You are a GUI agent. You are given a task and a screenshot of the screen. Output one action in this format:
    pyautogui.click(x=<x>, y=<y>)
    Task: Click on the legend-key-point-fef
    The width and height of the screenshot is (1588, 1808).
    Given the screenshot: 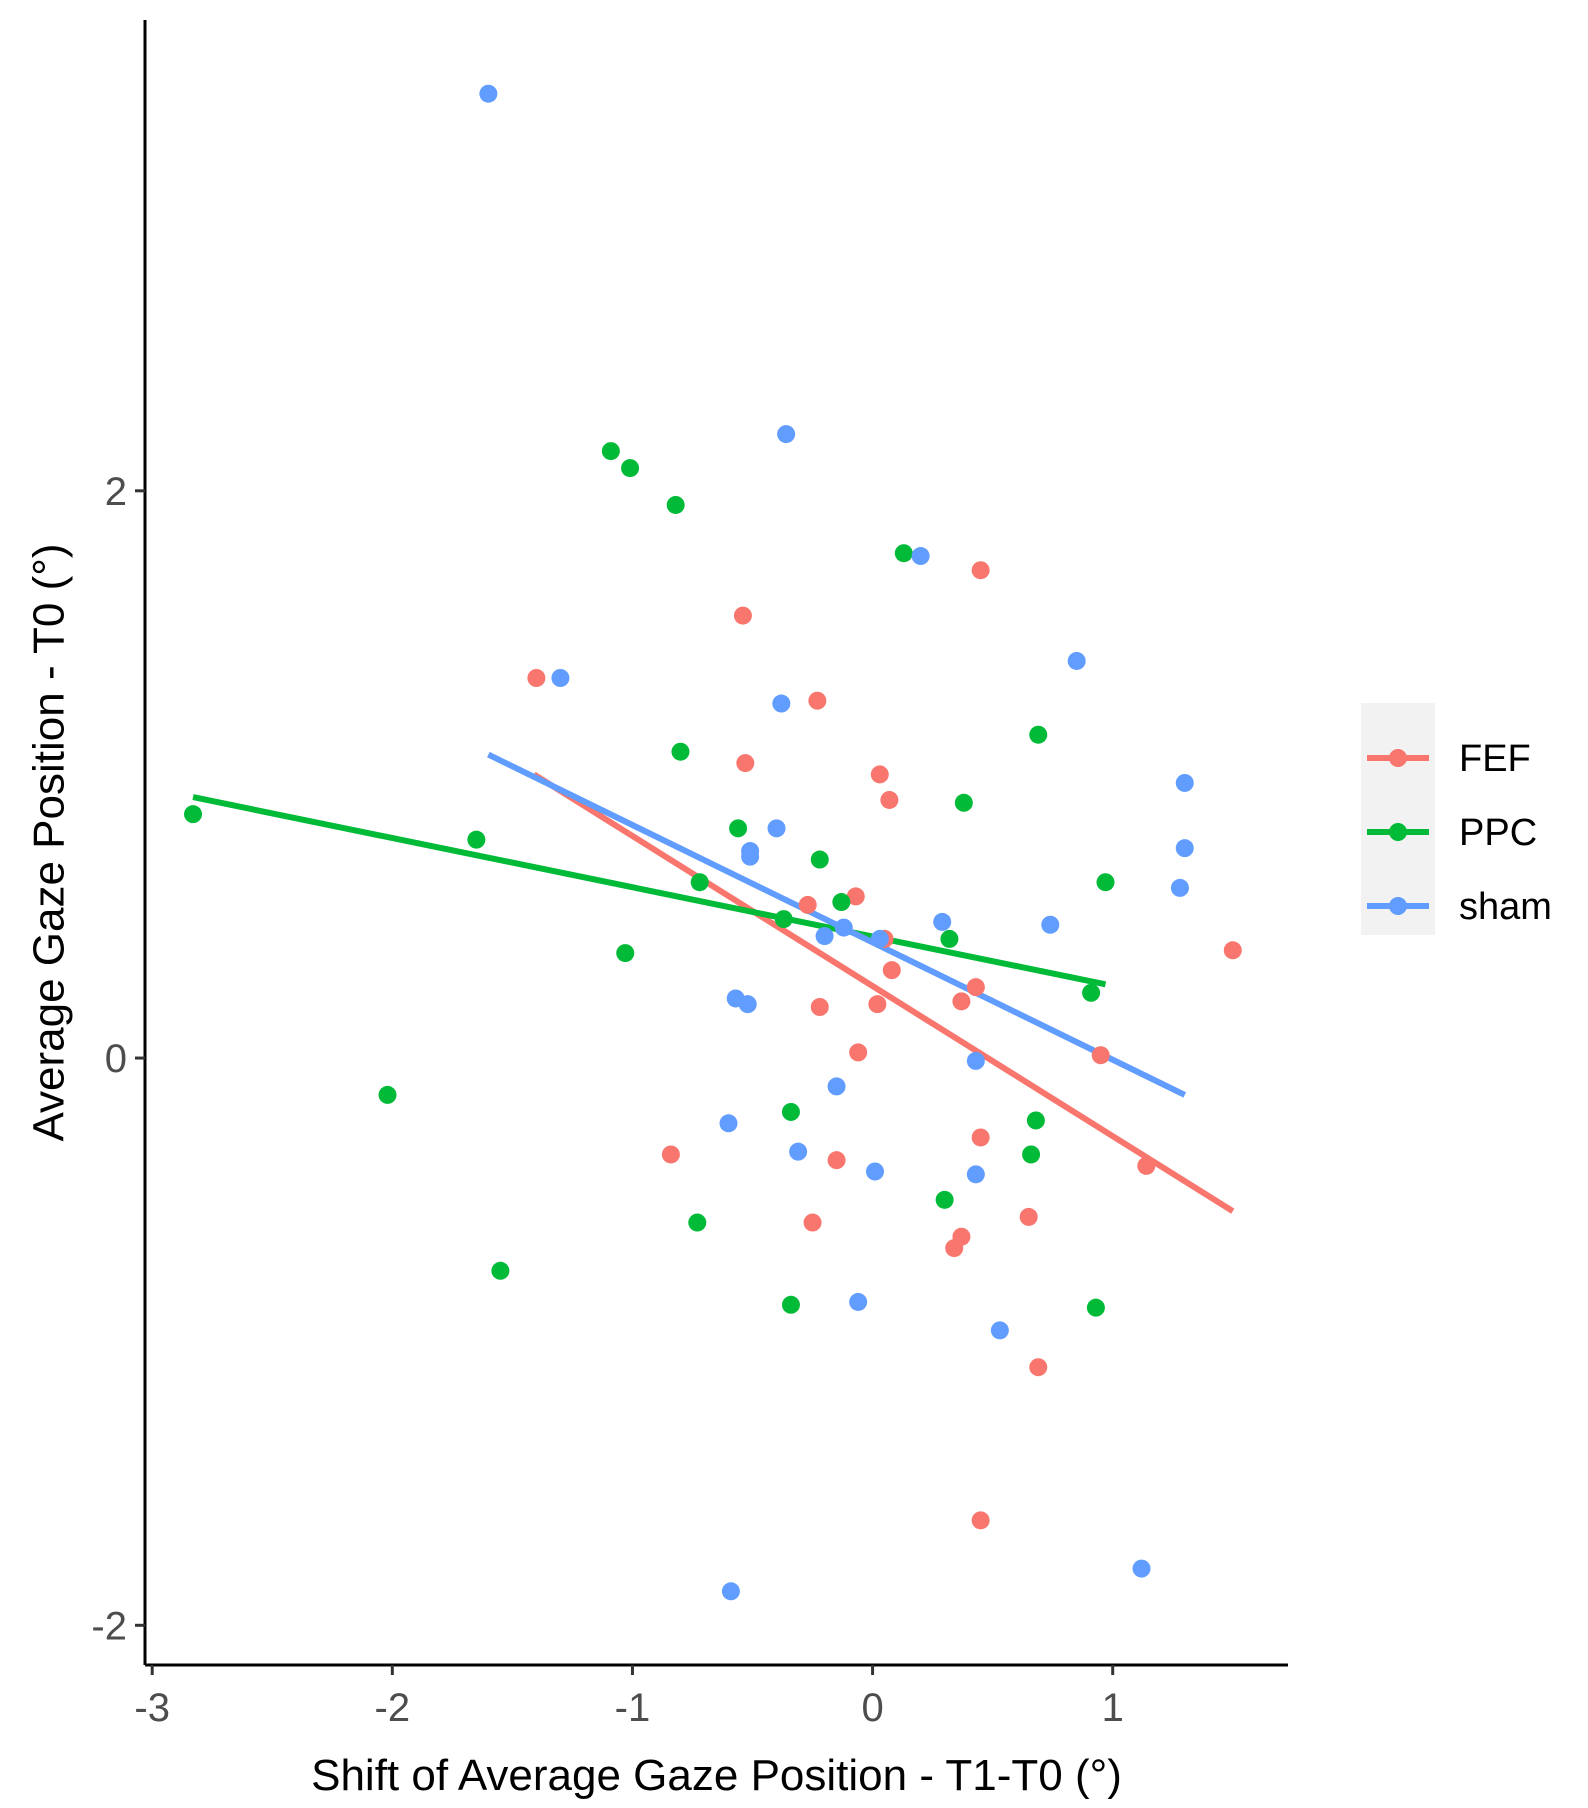 What is the action you would take?
    pyautogui.click(x=1398, y=758)
    